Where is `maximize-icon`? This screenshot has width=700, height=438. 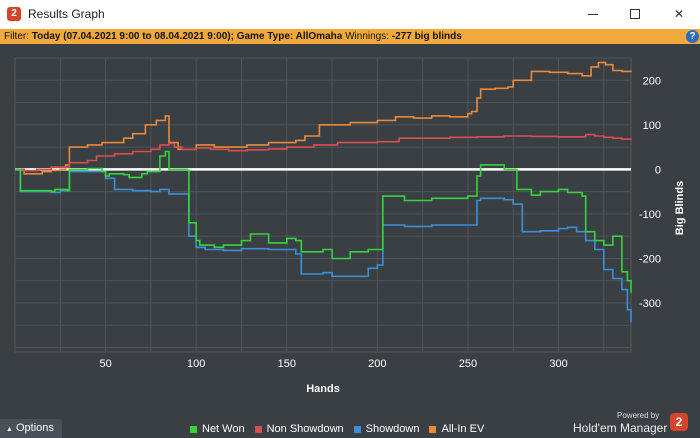 maximize-icon is located at coordinates (635, 14).